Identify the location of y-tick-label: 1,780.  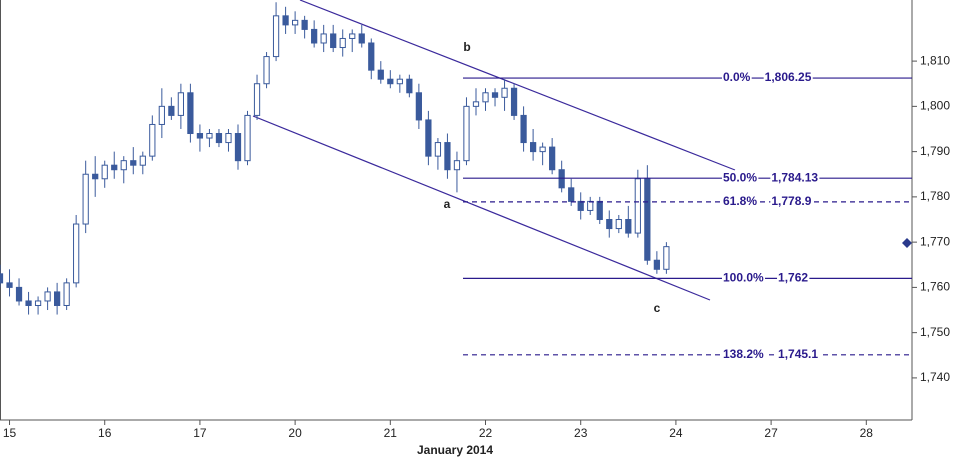
(935, 196).